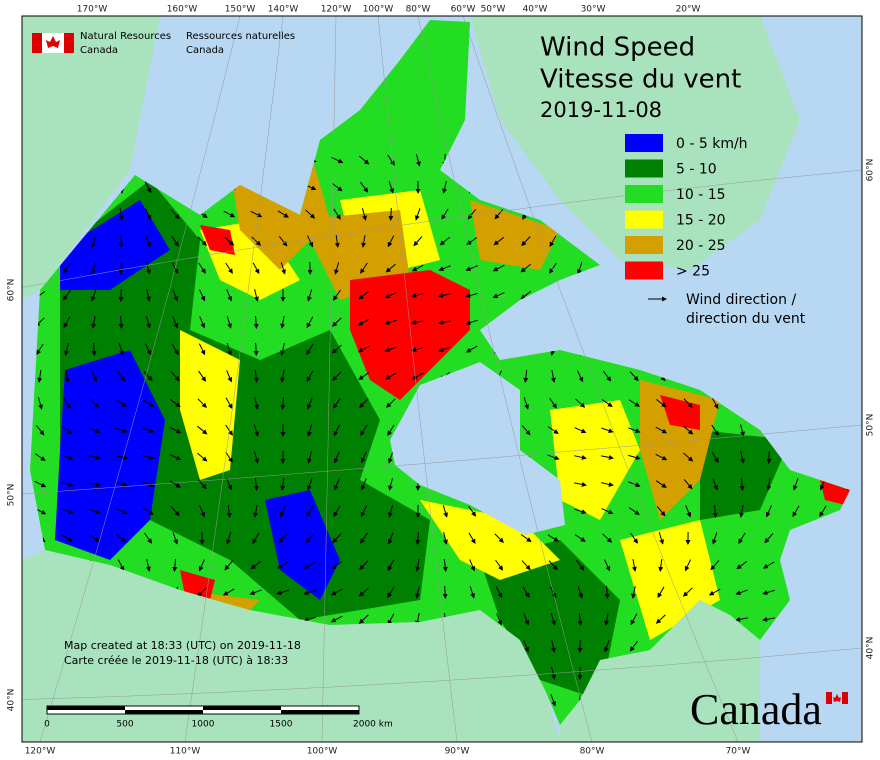  I want to click on country-fr: Canada, so click(205, 50).